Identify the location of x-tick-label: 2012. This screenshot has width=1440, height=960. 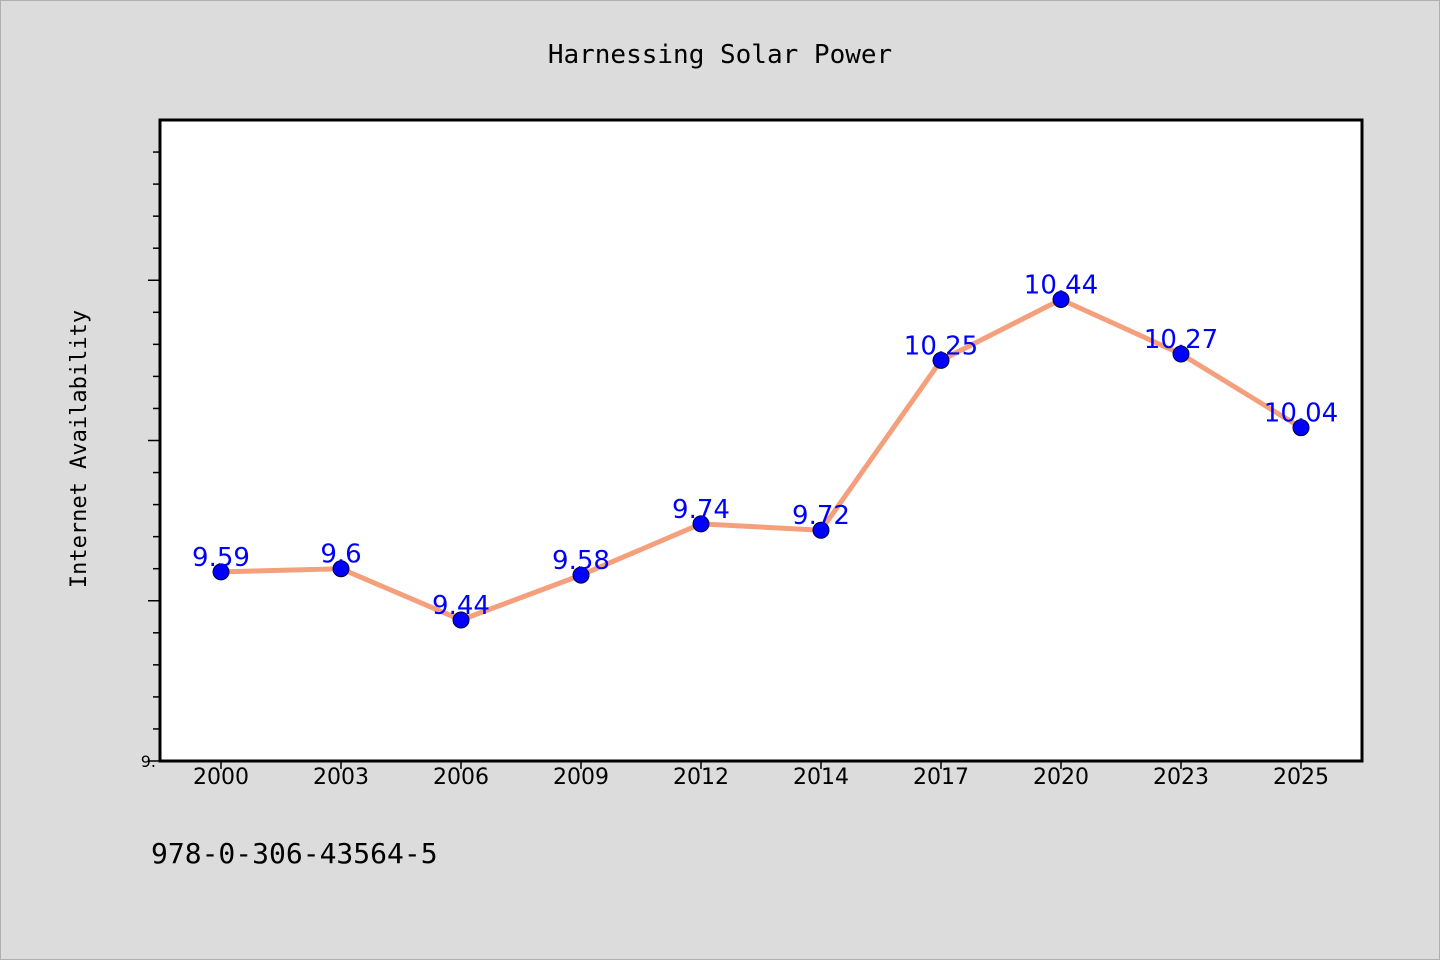
(701, 777).